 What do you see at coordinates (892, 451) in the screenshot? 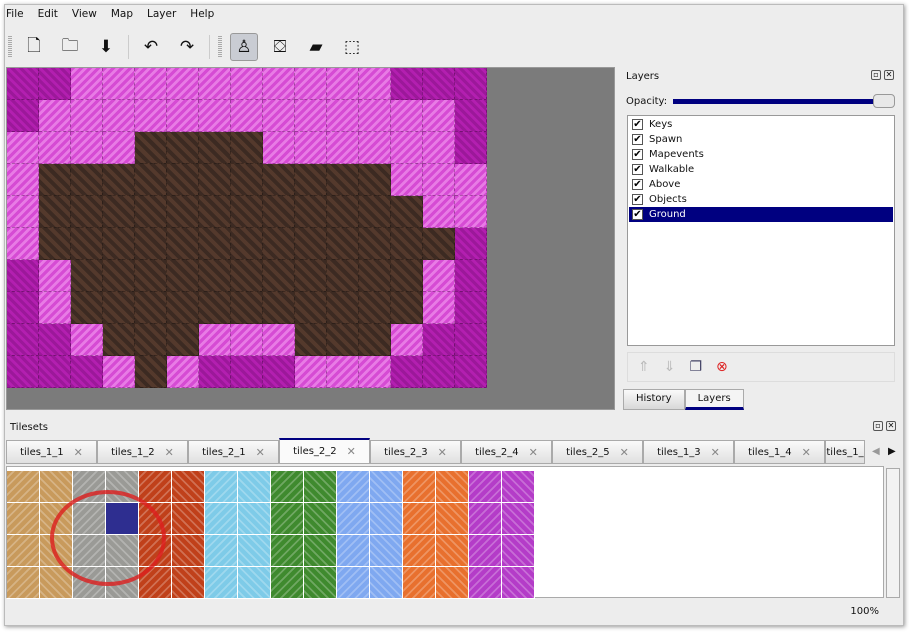
I see `scroll-tabs-right-icon: ▶` at bounding box center [892, 451].